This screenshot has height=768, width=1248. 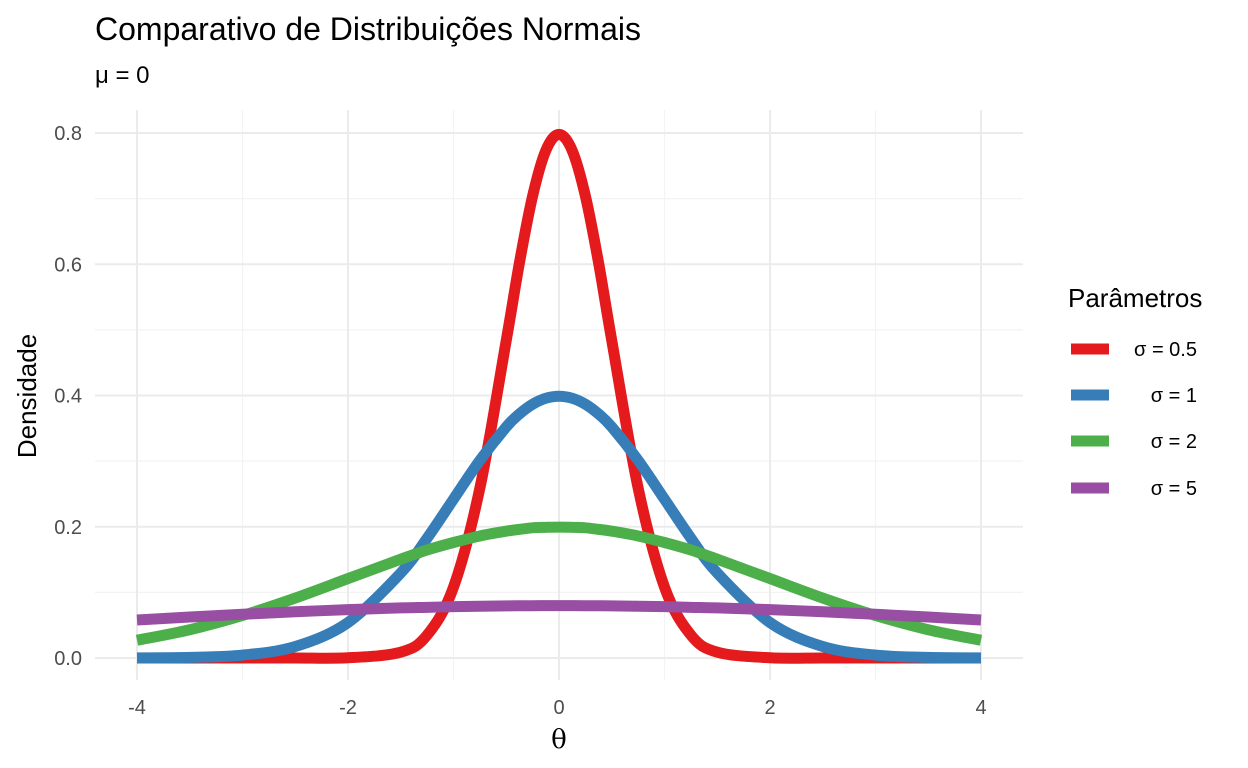 I want to click on y-tick-label: 0.0, so click(x=68, y=659).